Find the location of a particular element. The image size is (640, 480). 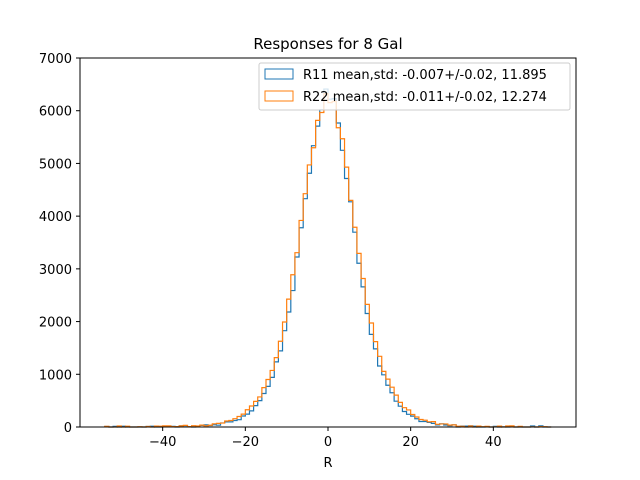

x-tick-label: 20 is located at coordinates (410, 442).